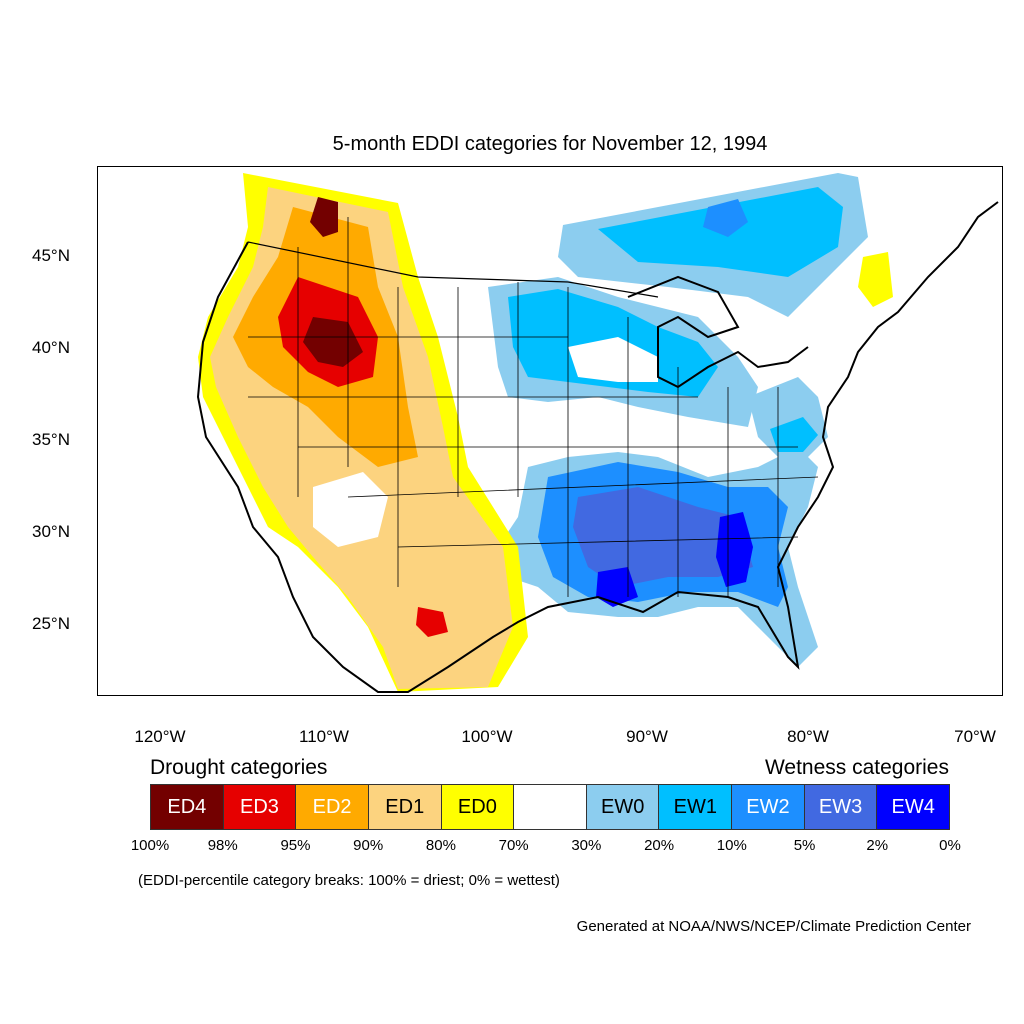  What do you see at coordinates (647, 736) in the screenshot?
I see `x-tick-label: 90°W` at bounding box center [647, 736].